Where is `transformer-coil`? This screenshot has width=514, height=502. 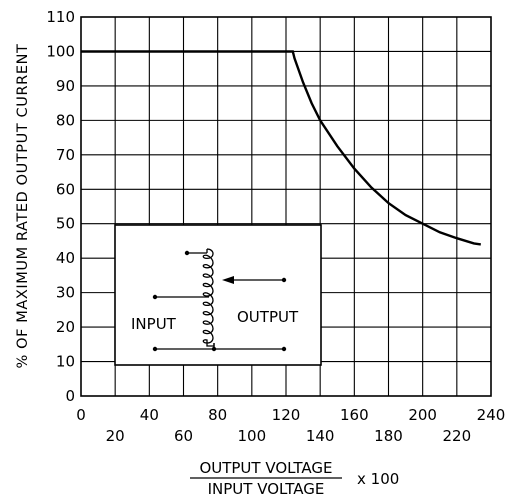
transformer-coil is located at coordinates (208, 297).